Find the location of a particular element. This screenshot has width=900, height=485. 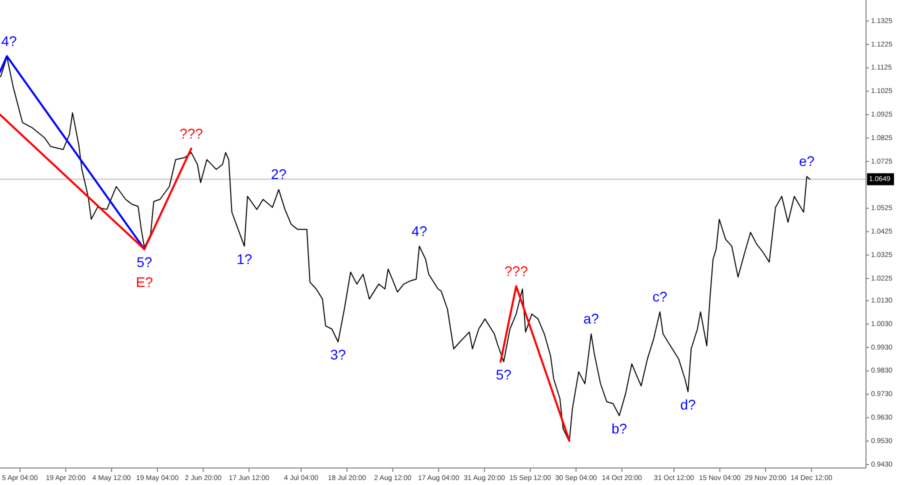

annotation: E? is located at coordinates (145, 282).